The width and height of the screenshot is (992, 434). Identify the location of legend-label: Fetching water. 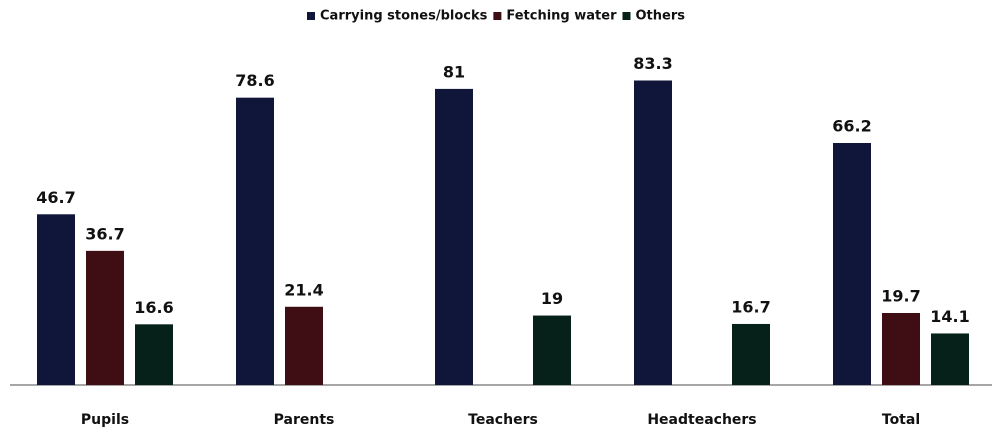
(561, 16).